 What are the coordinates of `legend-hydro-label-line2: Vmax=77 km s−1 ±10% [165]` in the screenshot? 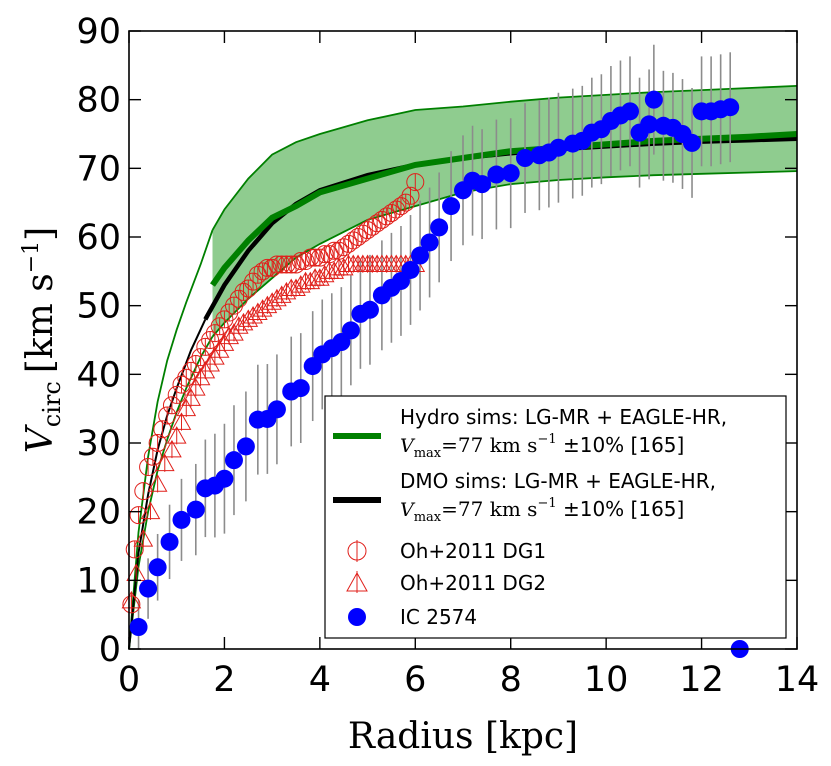 It's located at (542, 446).